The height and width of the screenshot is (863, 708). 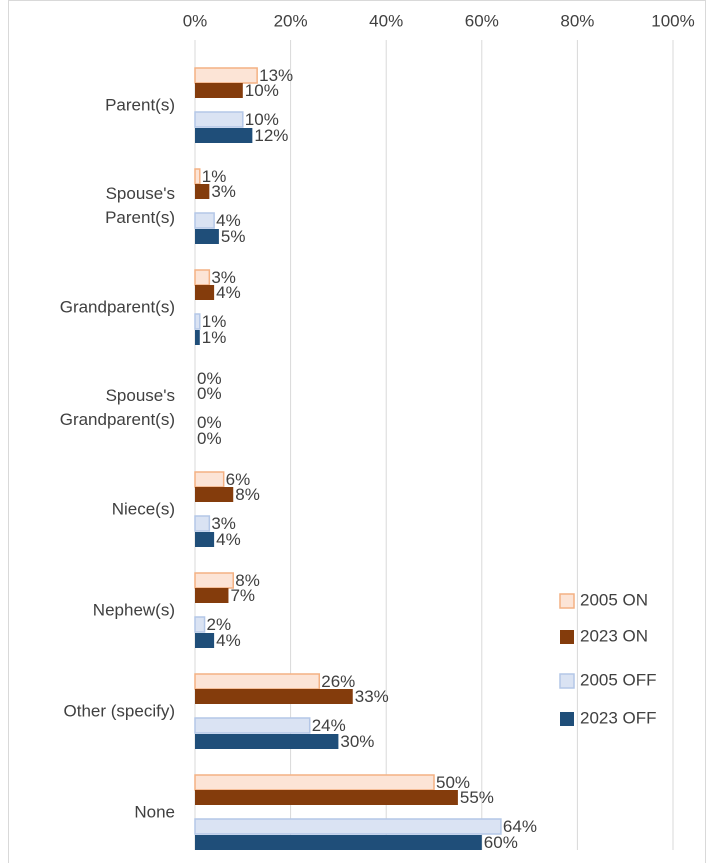 What do you see at coordinates (242, 595) in the screenshot?
I see `value-label: 7%` at bounding box center [242, 595].